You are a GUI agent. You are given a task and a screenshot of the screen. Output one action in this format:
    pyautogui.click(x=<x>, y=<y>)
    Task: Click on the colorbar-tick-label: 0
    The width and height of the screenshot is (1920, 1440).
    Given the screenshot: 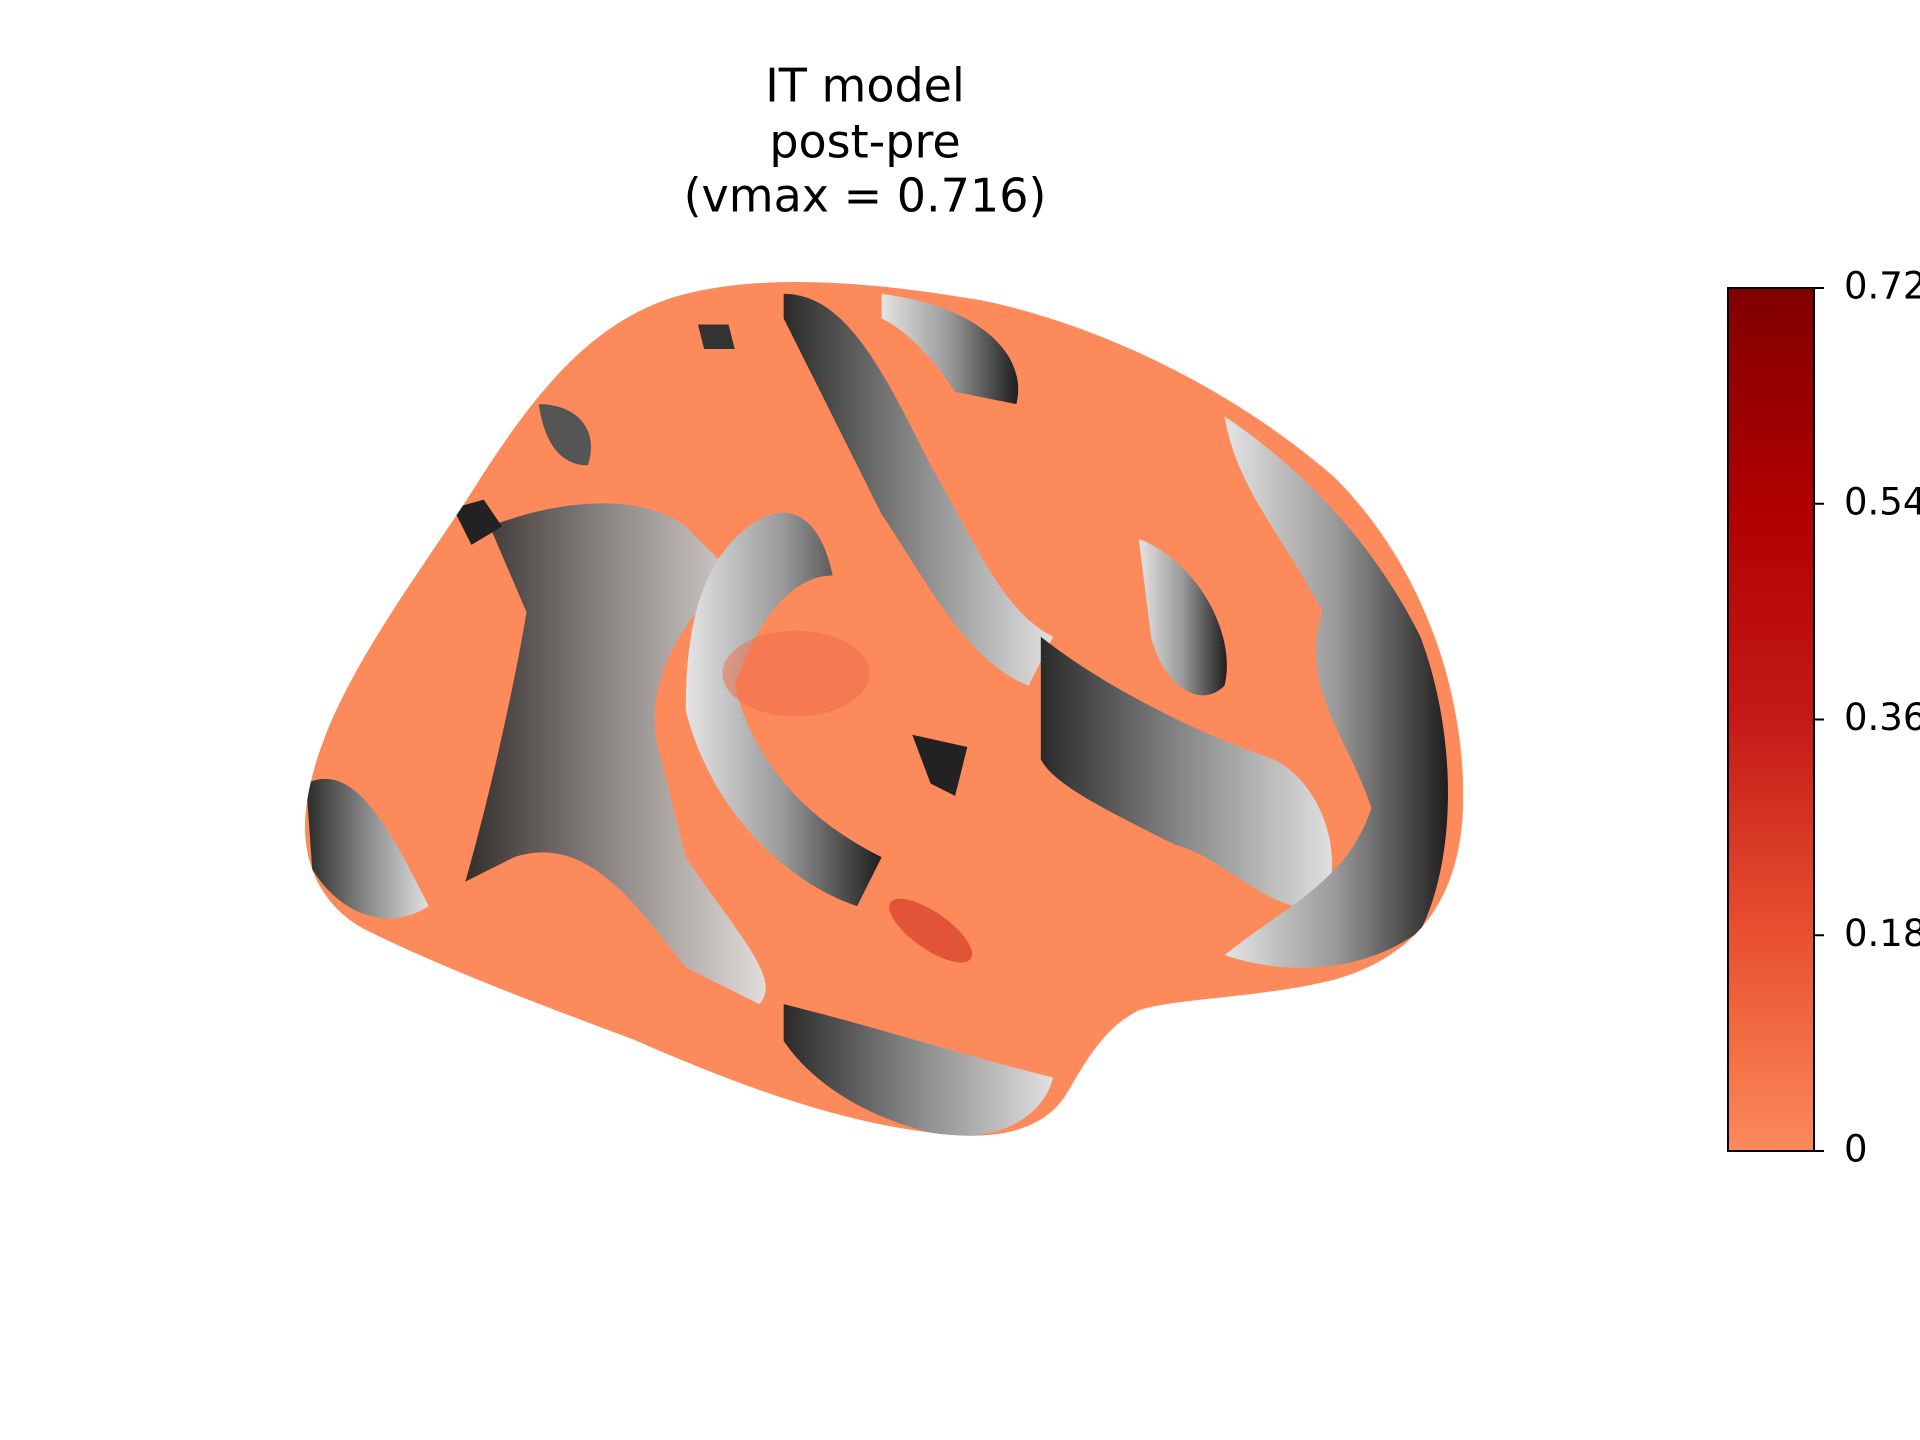 What is the action you would take?
    pyautogui.click(x=1856, y=1149)
    